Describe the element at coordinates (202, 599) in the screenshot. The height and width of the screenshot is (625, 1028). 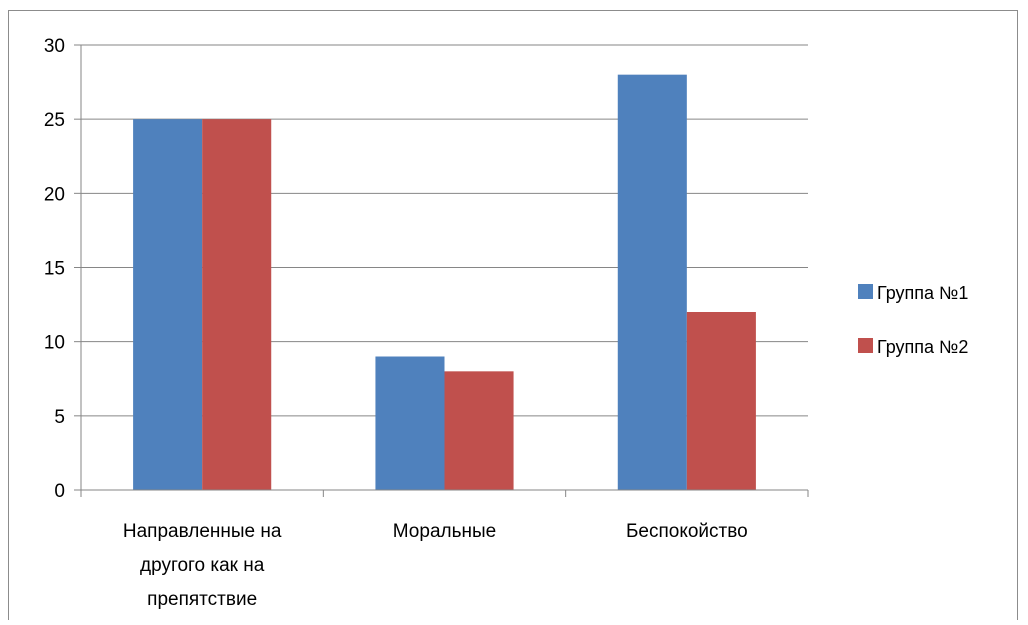
I see `x-category-label: препятствие` at that location.